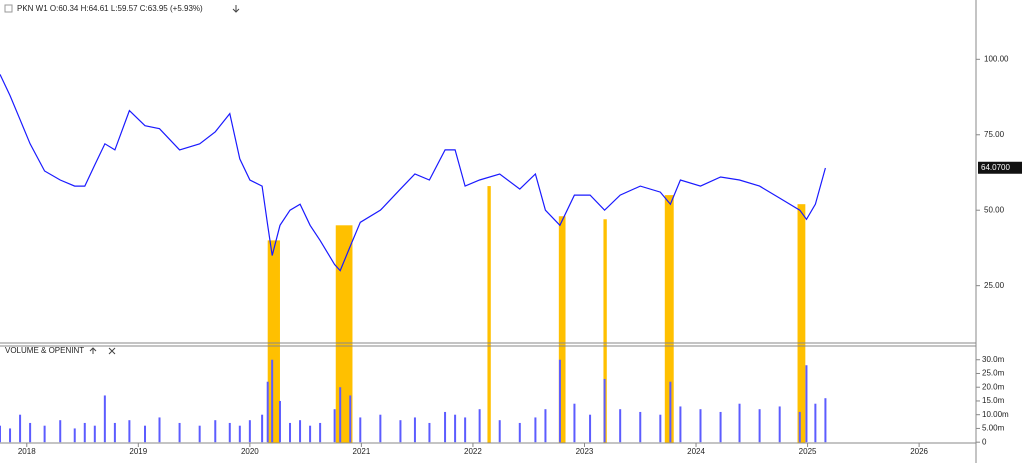 The image size is (1024, 463). I want to click on y-tick-label: 5.00m, so click(993, 428).